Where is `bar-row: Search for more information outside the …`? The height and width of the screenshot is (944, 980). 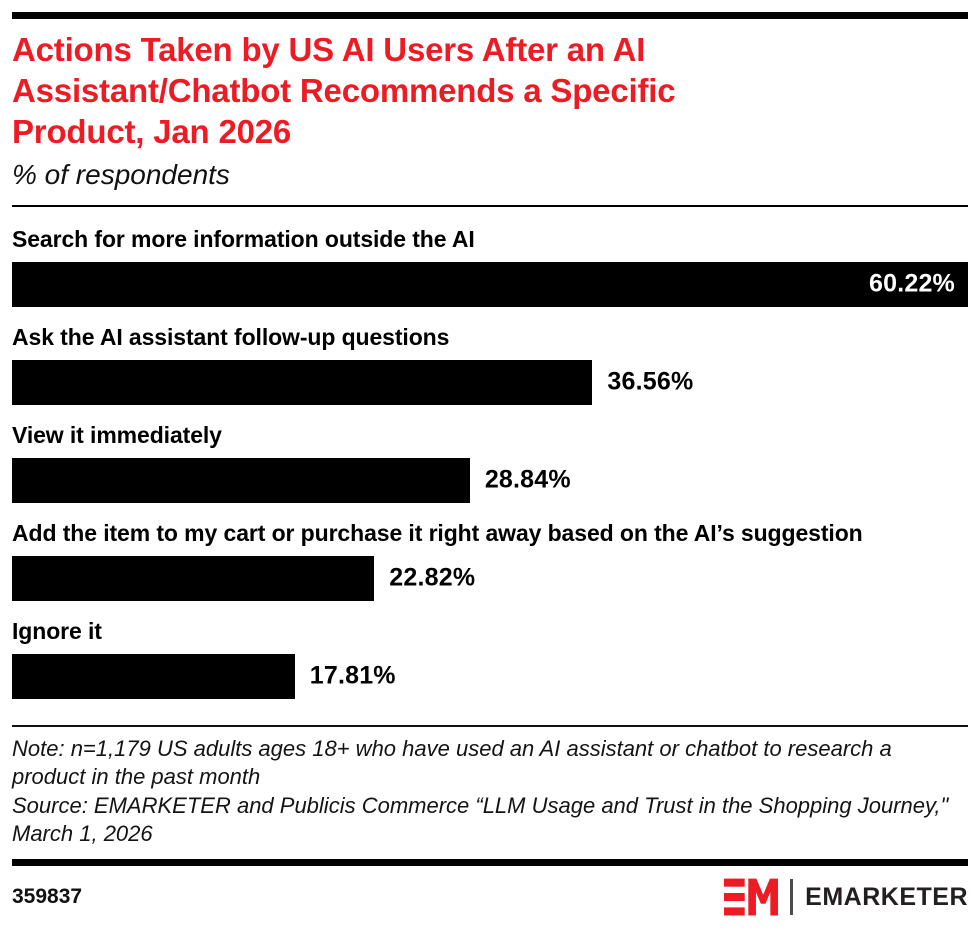 bar-row: Search for more information outside the … is located at coordinates (490, 266).